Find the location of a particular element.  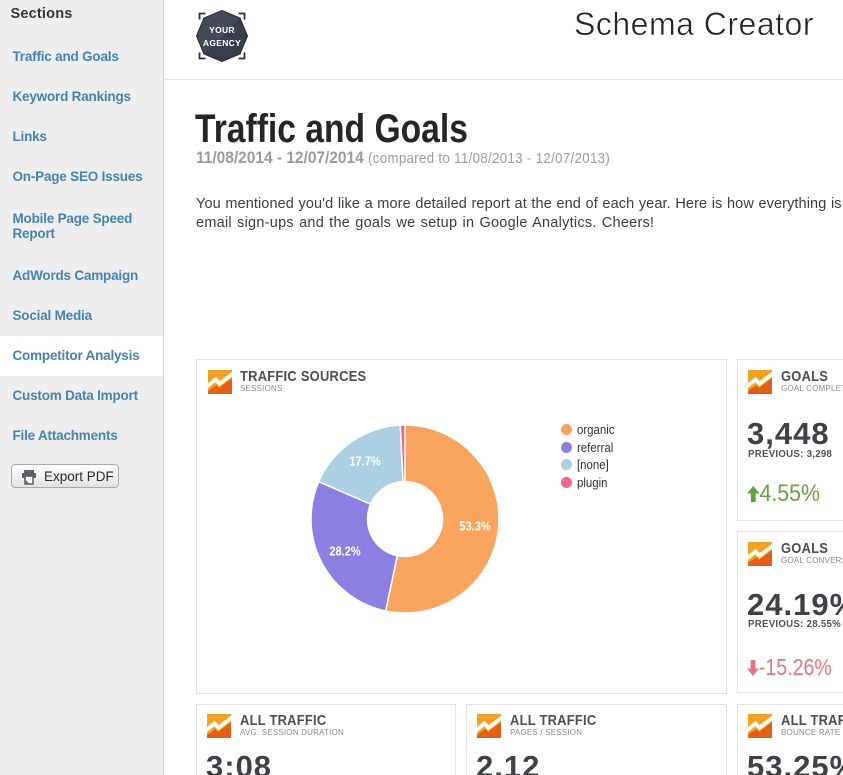

svg-text: AGENCY is located at coordinates (222, 43).